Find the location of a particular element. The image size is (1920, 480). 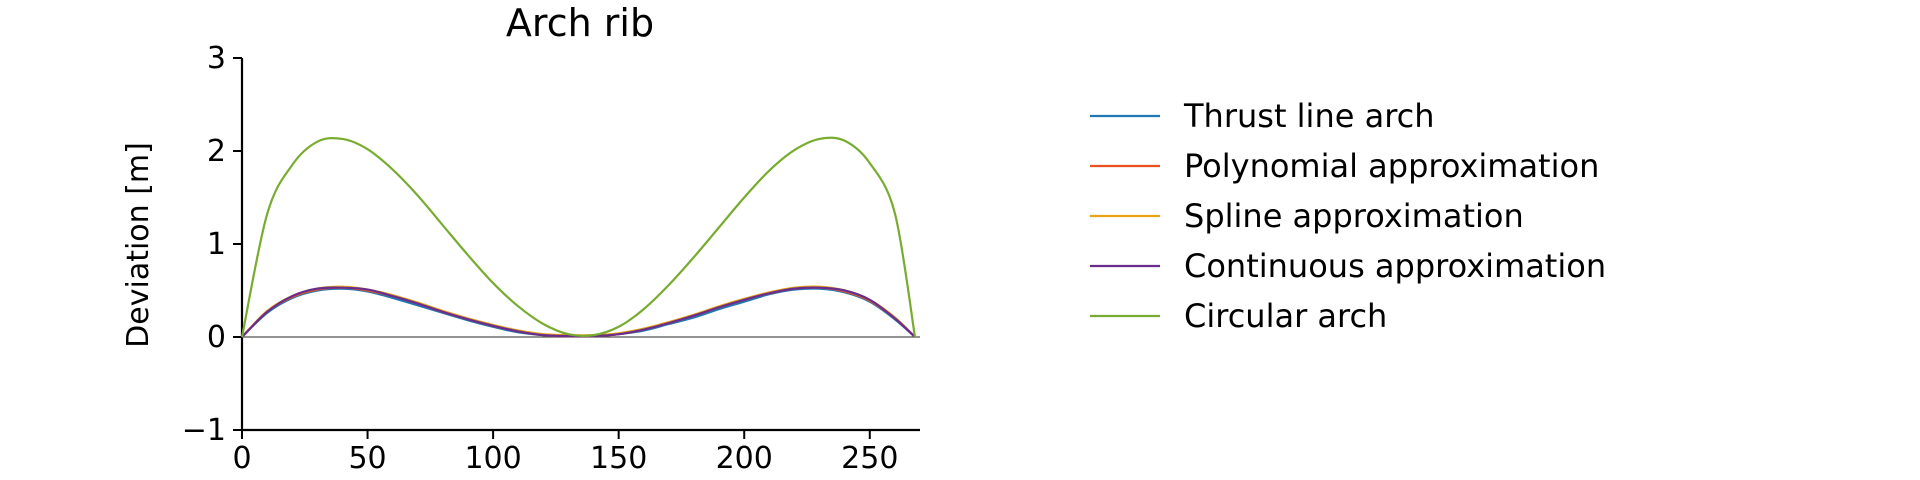

series-line-continuous-approximation is located at coordinates (578, 312).